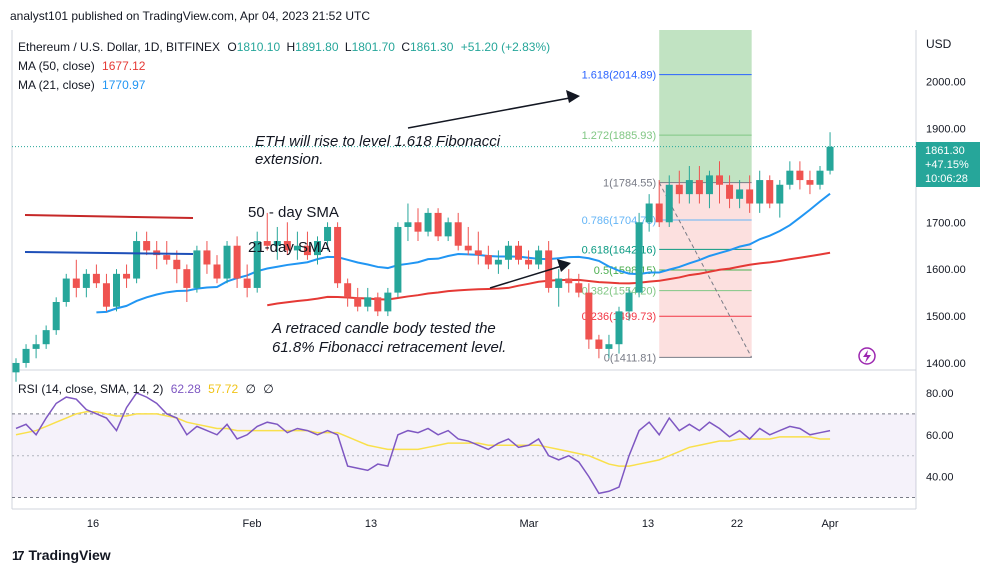 This screenshot has height=575, width=995. What do you see at coordinates (291, 47) in the screenshot?
I see `high-label: H` at bounding box center [291, 47].